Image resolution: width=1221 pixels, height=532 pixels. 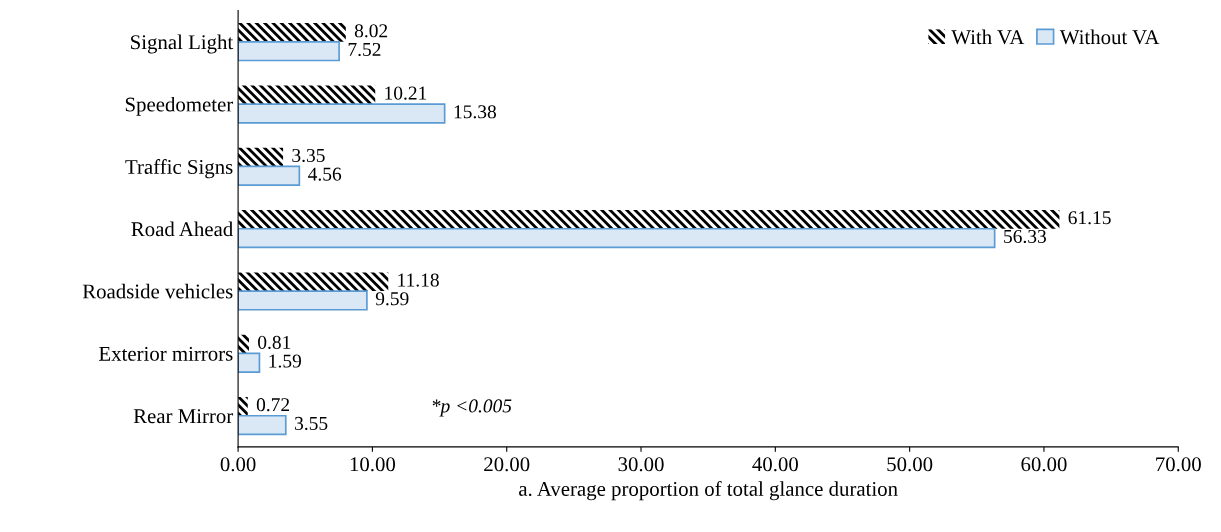 I want to click on x-tick-label: 20.00, so click(x=507, y=464).